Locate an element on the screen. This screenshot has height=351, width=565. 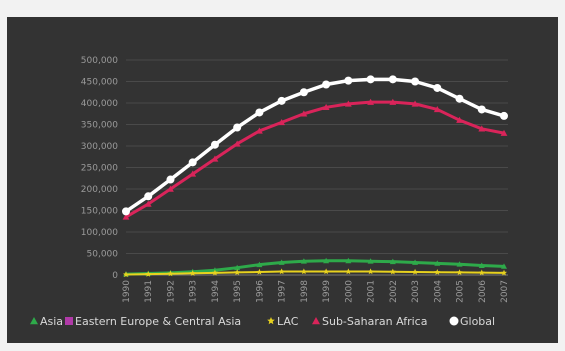
legend-label: Global is located at coordinates (477, 321).